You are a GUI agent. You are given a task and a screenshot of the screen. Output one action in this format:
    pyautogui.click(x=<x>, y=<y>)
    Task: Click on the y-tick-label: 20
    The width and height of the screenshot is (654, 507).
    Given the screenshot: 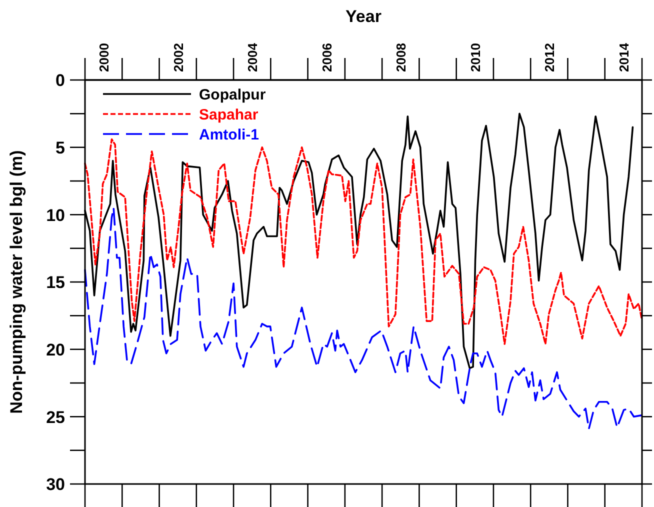 What is the action you would take?
    pyautogui.click(x=55, y=350)
    